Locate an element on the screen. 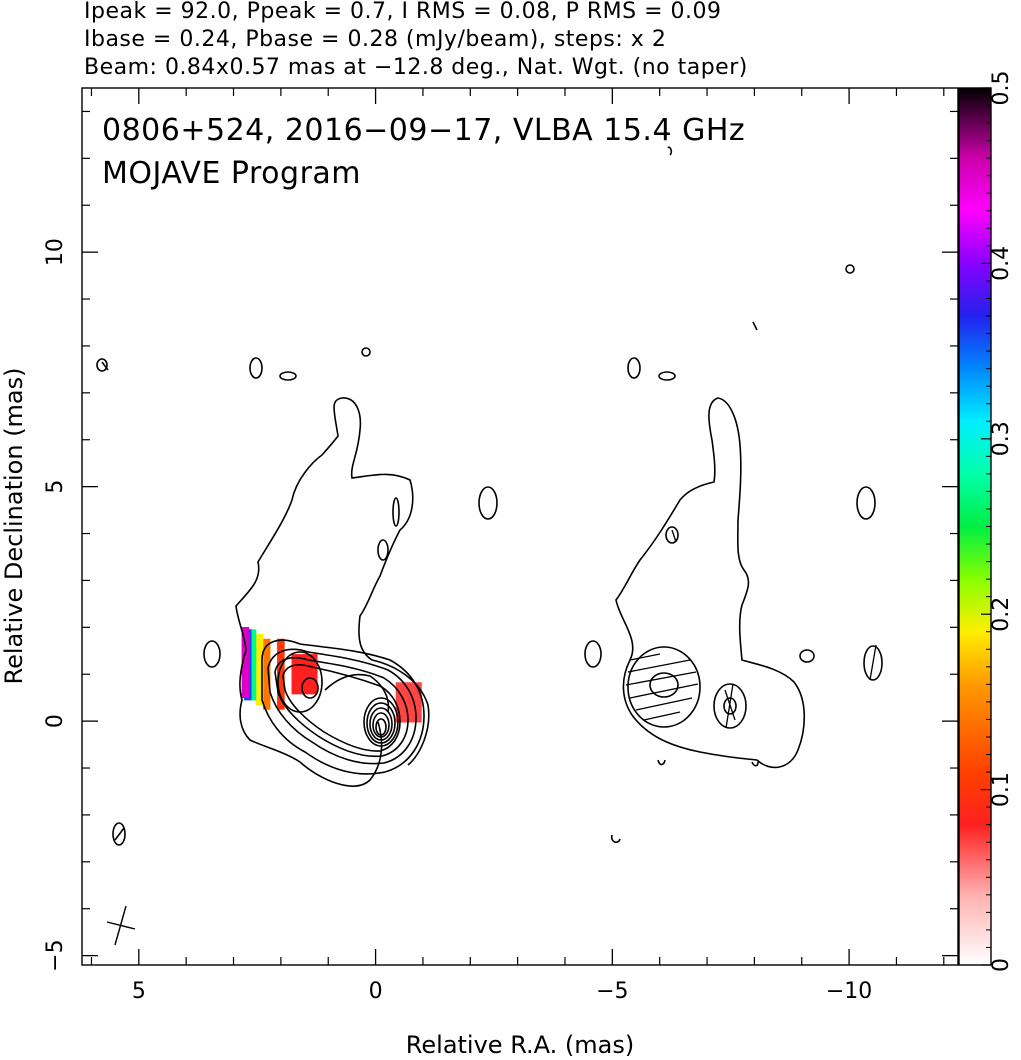 This screenshot has height=1060, width=1021. program-label: MOJAVE Program is located at coordinates (231, 173).